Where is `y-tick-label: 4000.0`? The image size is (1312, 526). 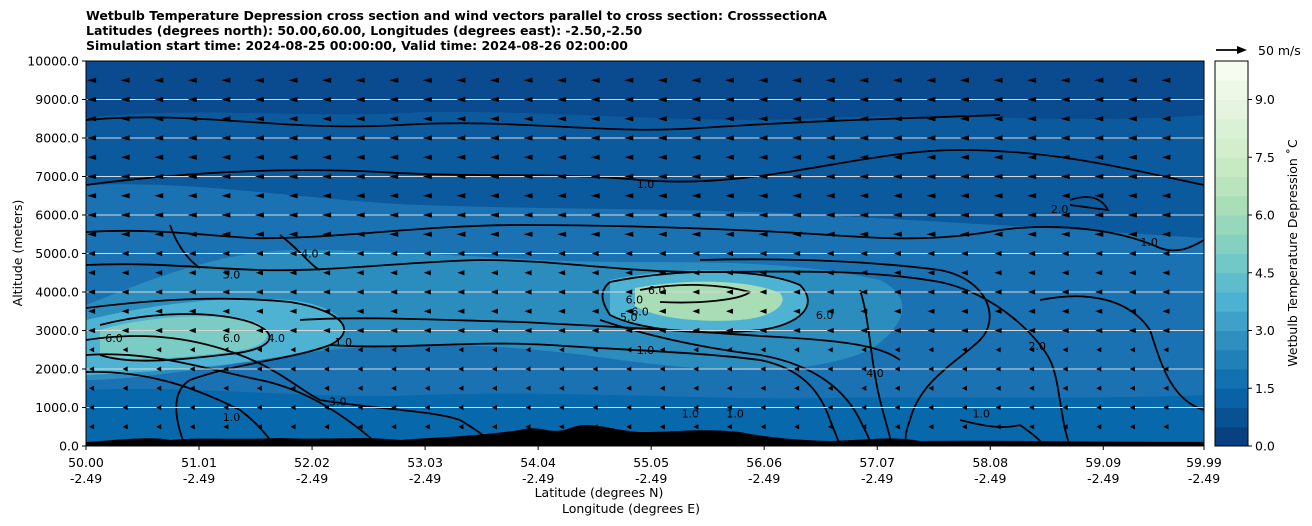 y-tick-label: 4000.0 is located at coordinates (57, 292).